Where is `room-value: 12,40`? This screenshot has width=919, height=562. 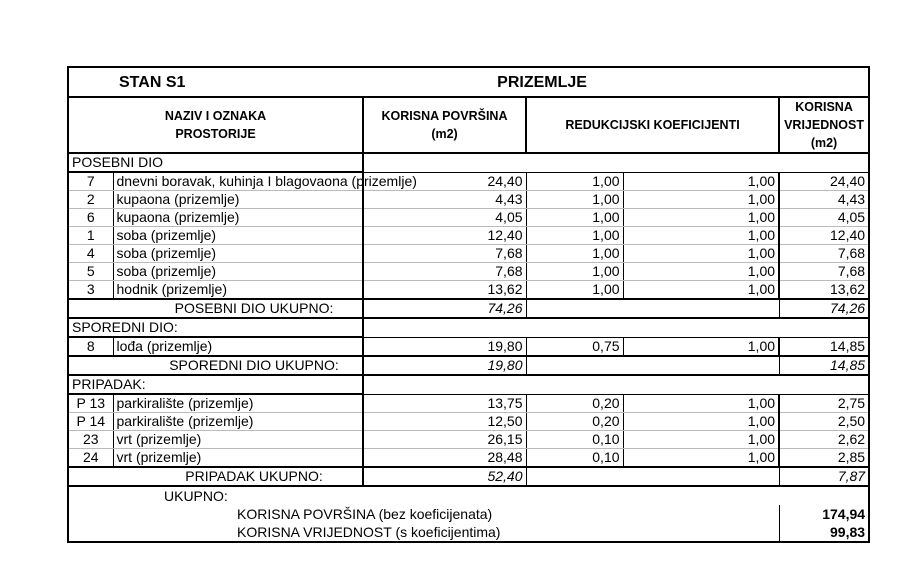 room-value: 12,40 is located at coordinates (824, 235).